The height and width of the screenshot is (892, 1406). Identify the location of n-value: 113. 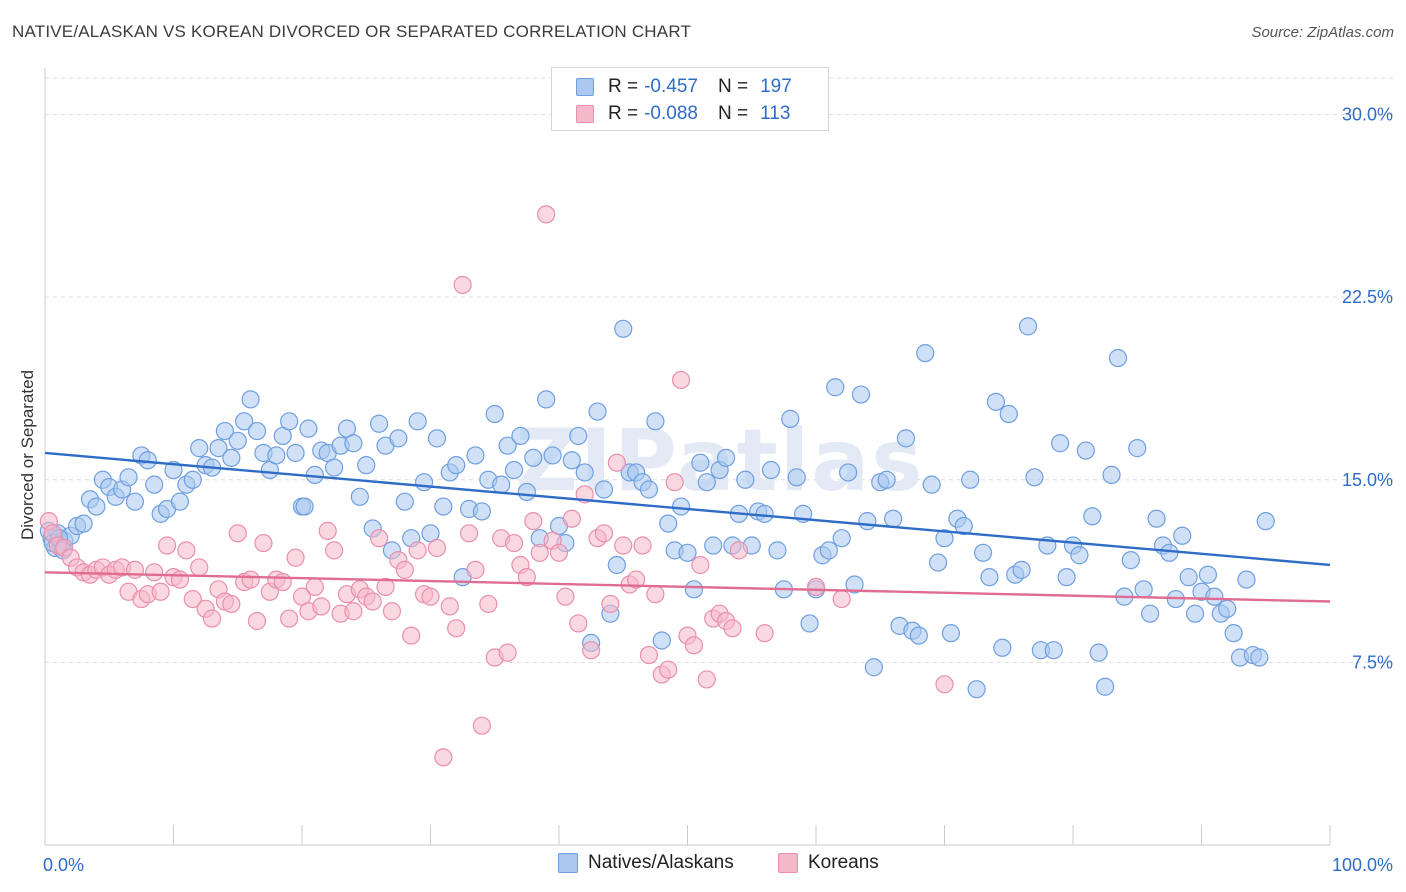
(775, 113).